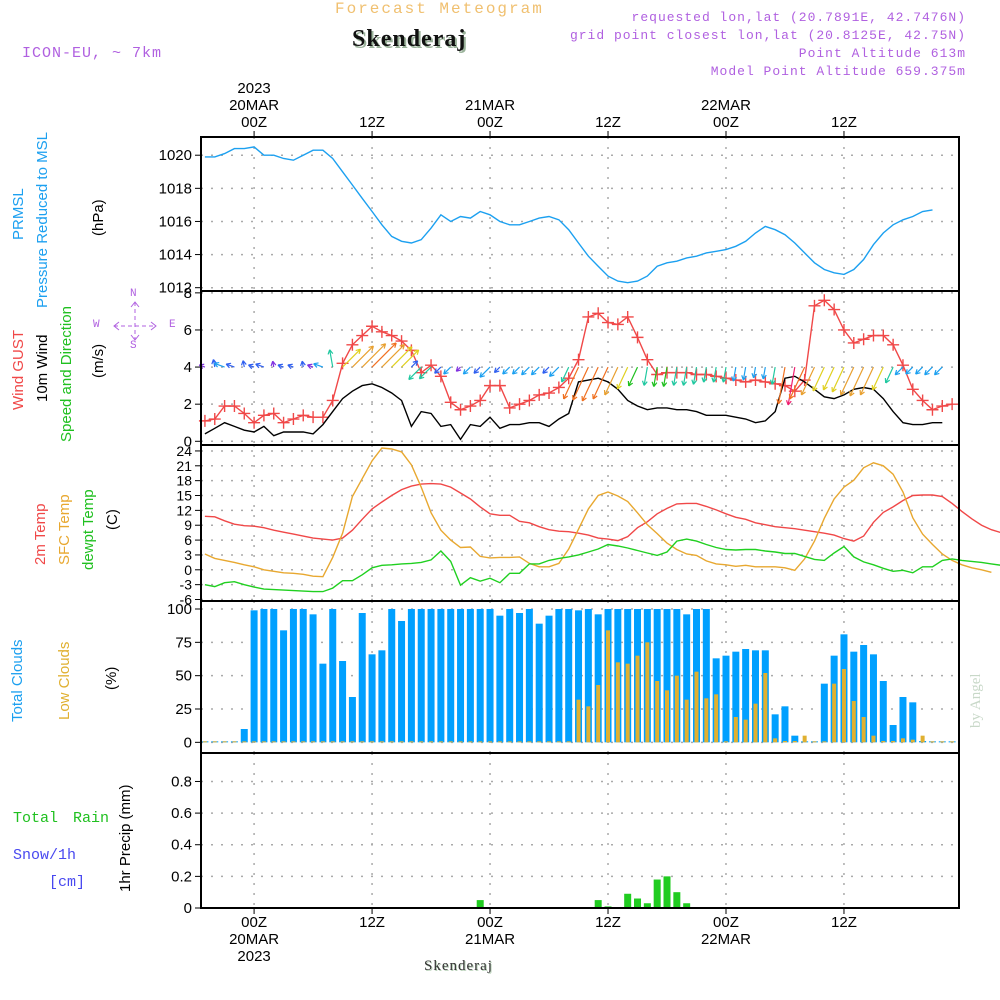 Image resolution: width=1000 pixels, height=1000 pixels. I want to click on time-tick-line: 00Z, so click(490, 122).